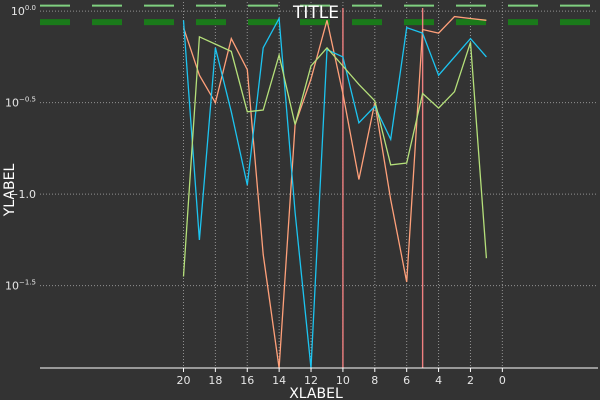 This screenshot has height=400, width=600. What do you see at coordinates (383, 188) in the screenshot?
I see `reference-vlines` at bounding box center [383, 188].